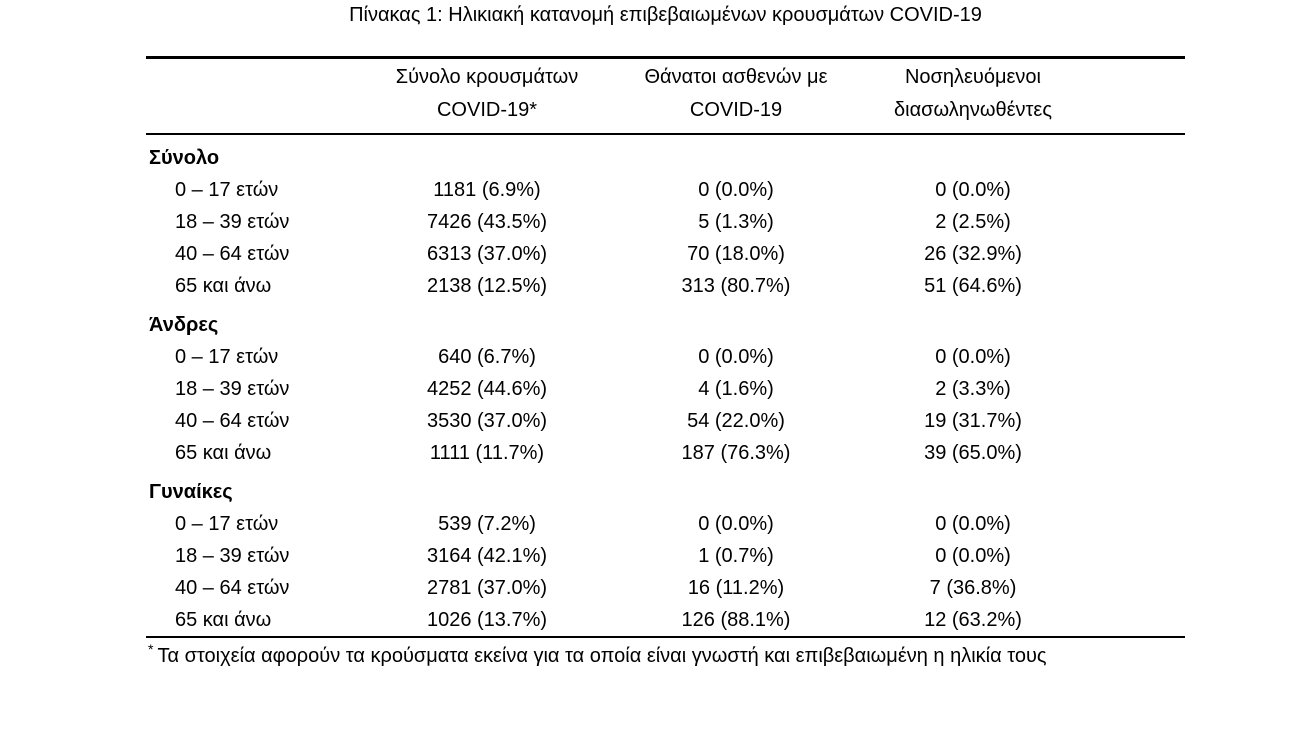 The height and width of the screenshot is (752, 1316). Describe the element at coordinates (487, 286) in the screenshot. I see `cases-cell: 2138 (12.5%)` at that location.